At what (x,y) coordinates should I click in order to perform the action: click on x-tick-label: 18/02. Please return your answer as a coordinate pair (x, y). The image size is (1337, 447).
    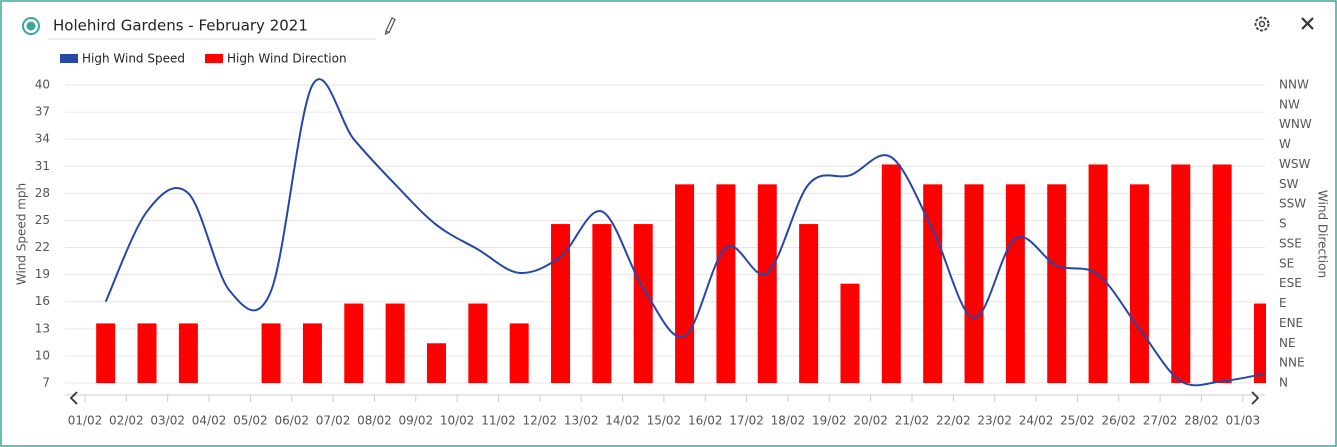
    Looking at the image, I should click on (788, 421).